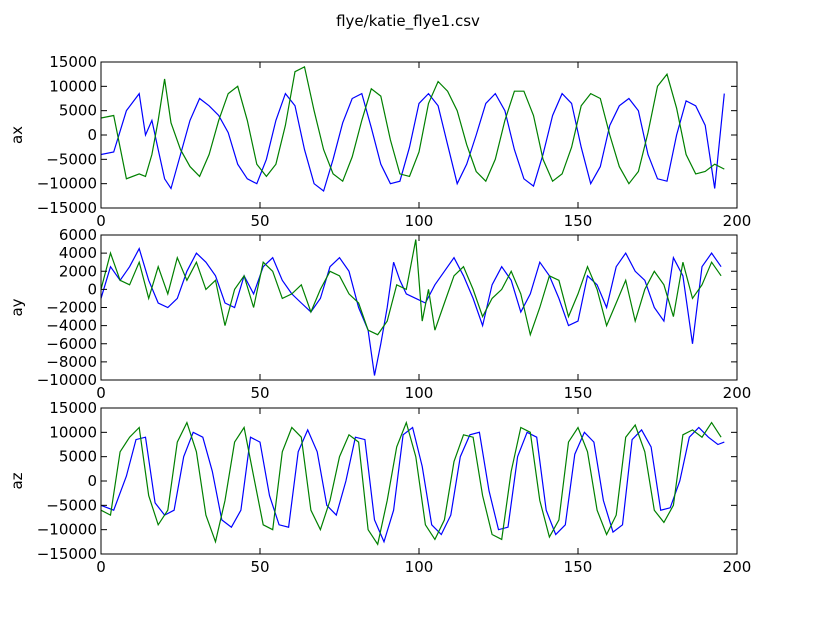 This screenshot has height=617, width=817. I want to click on figure-title: flye/katie_flye1.csv, so click(408, 21).